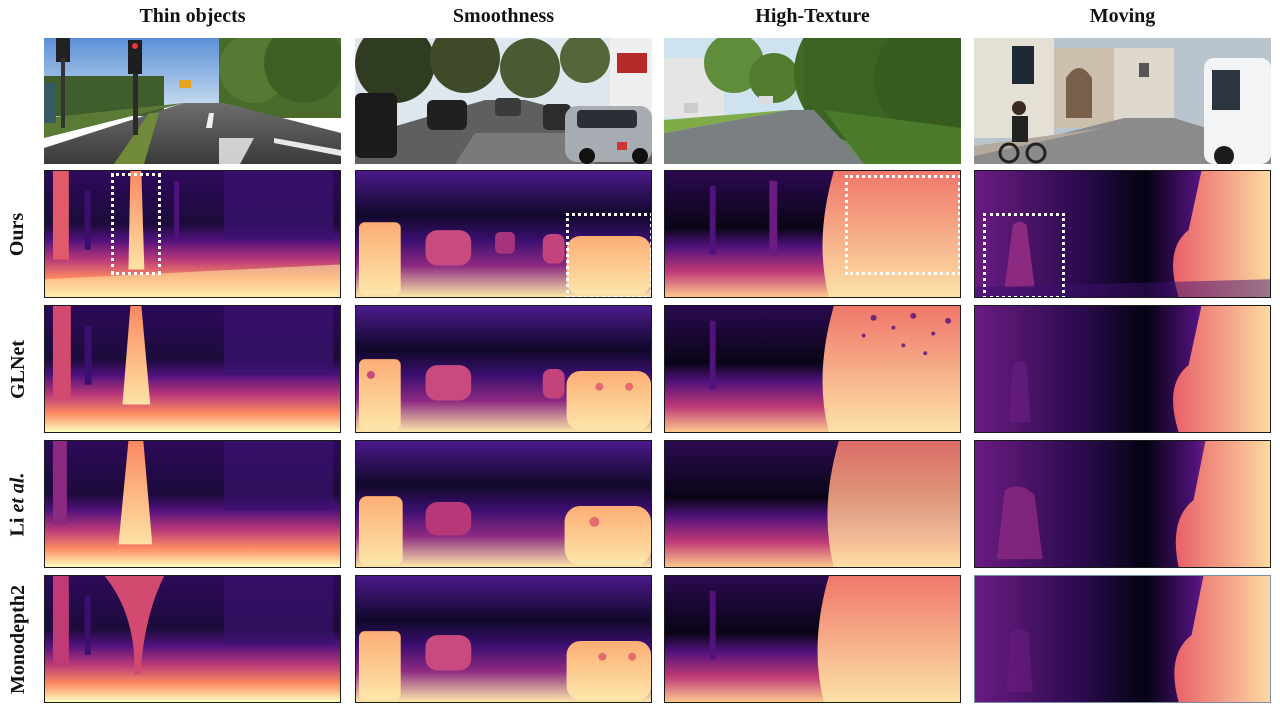  I want to click on column-header-smoothness: Smoothness, so click(503, 16).